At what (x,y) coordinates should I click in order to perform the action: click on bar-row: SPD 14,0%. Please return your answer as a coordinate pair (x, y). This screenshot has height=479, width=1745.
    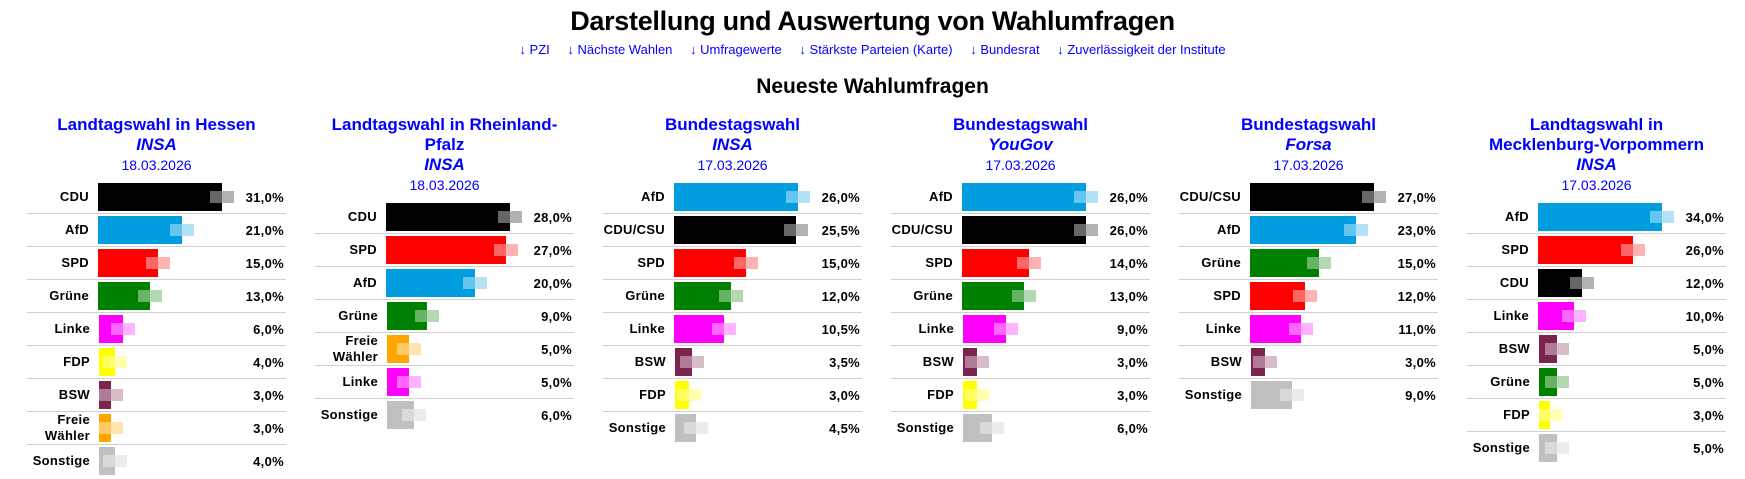
    Looking at the image, I should click on (1020, 262).